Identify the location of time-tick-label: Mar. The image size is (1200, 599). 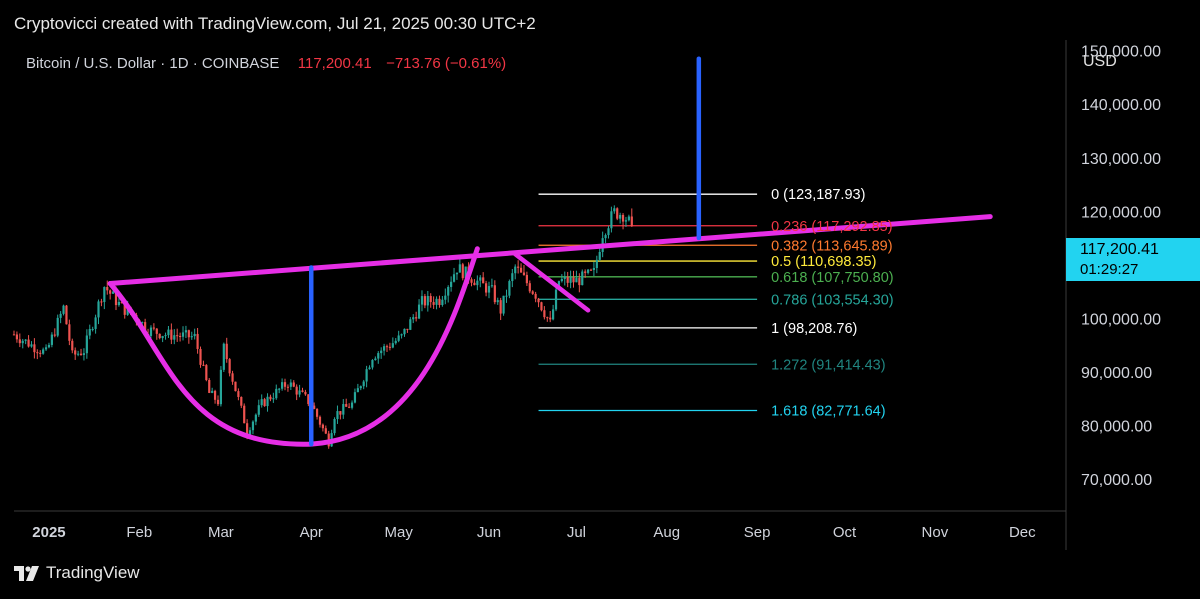
(221, 532).